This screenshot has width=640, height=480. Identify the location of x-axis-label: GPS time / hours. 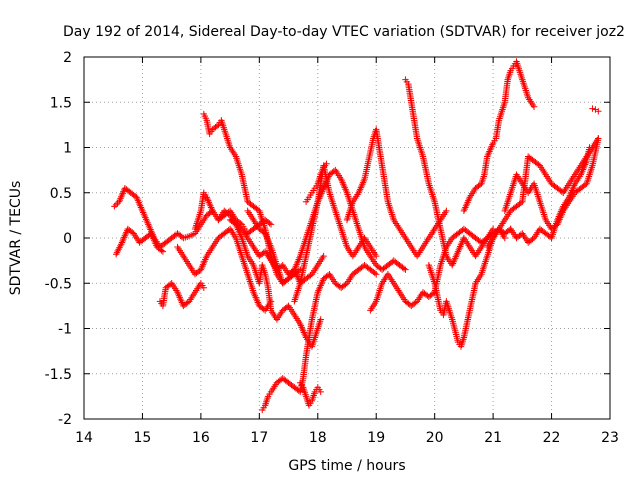
(346, 466).